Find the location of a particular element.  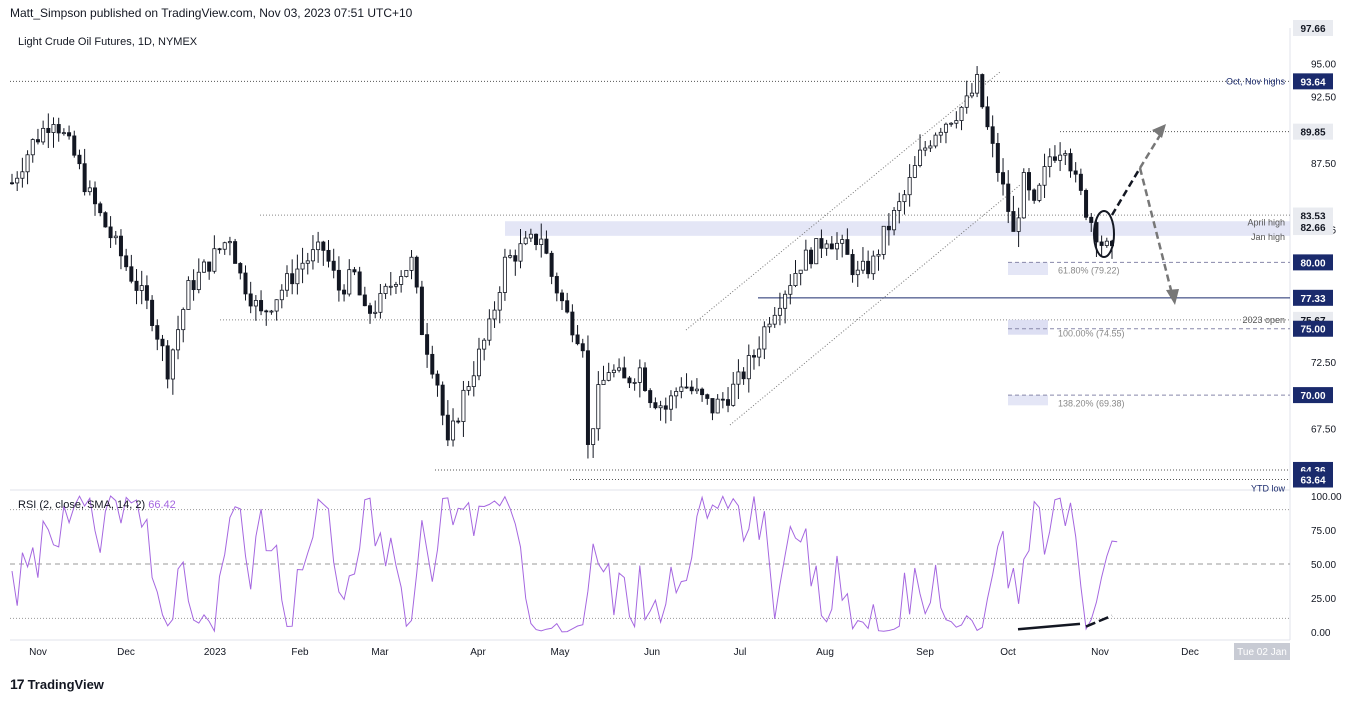

price-tag-label: 80.00 is located at coordinates (1312, 263).